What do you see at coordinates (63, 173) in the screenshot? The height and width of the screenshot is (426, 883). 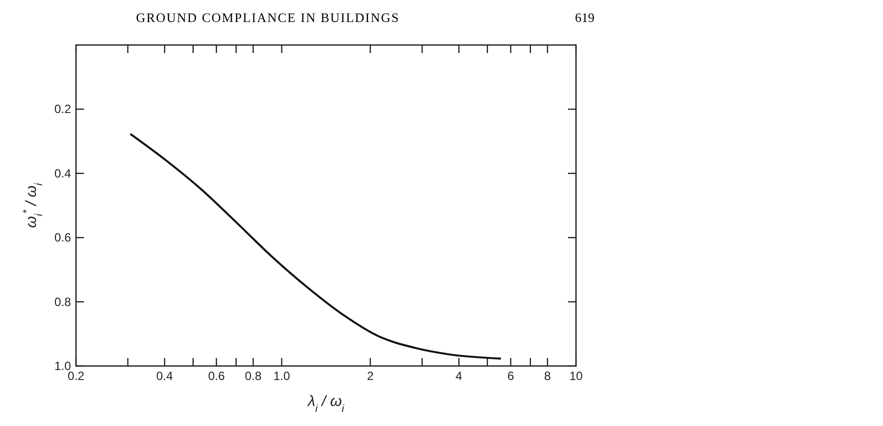 I see `y-tick-label: 0.4` at bounding box center [63, 173].